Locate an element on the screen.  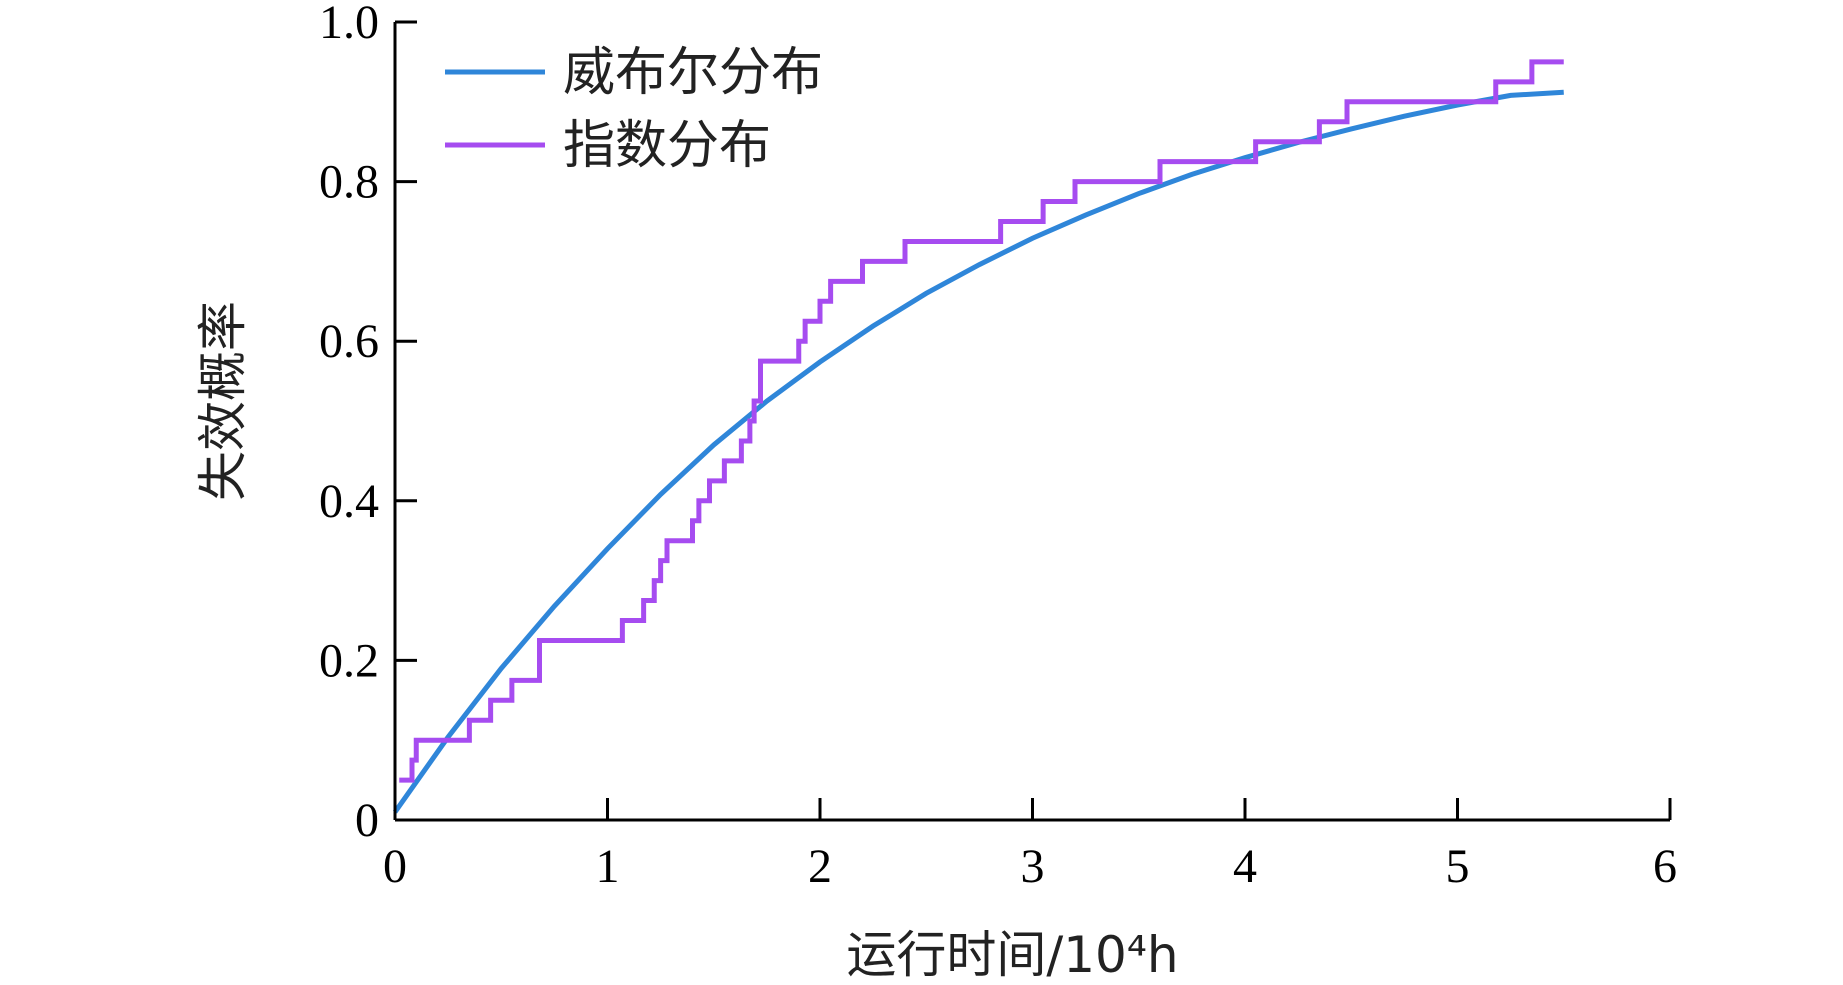
y-axis-title: 失效概率 is located at coordinates (223, 401).